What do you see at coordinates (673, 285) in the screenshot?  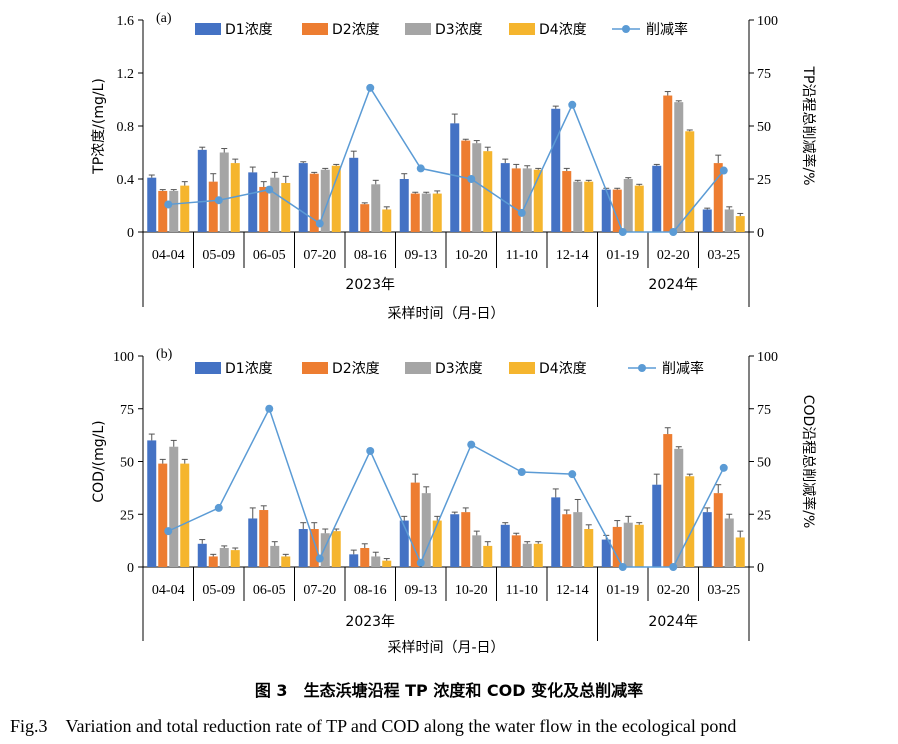 I see `p1-year-label: 2024年` at bounding box center [673, 285].